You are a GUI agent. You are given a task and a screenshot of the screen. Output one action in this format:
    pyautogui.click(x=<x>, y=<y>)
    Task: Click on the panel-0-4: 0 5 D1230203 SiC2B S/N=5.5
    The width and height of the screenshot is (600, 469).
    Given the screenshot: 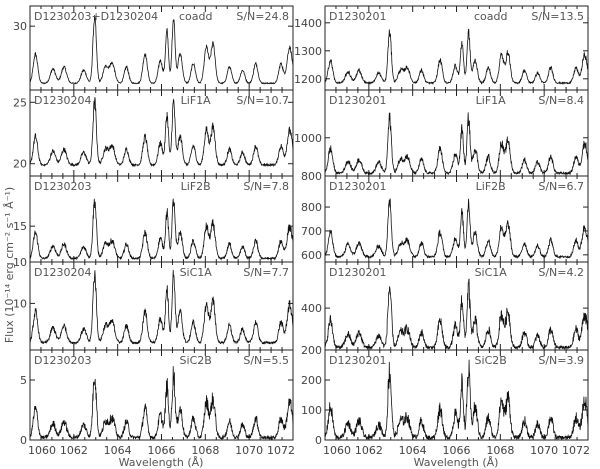 What is the action you would take?
    pyautogui.click(x=157, y=398)
    